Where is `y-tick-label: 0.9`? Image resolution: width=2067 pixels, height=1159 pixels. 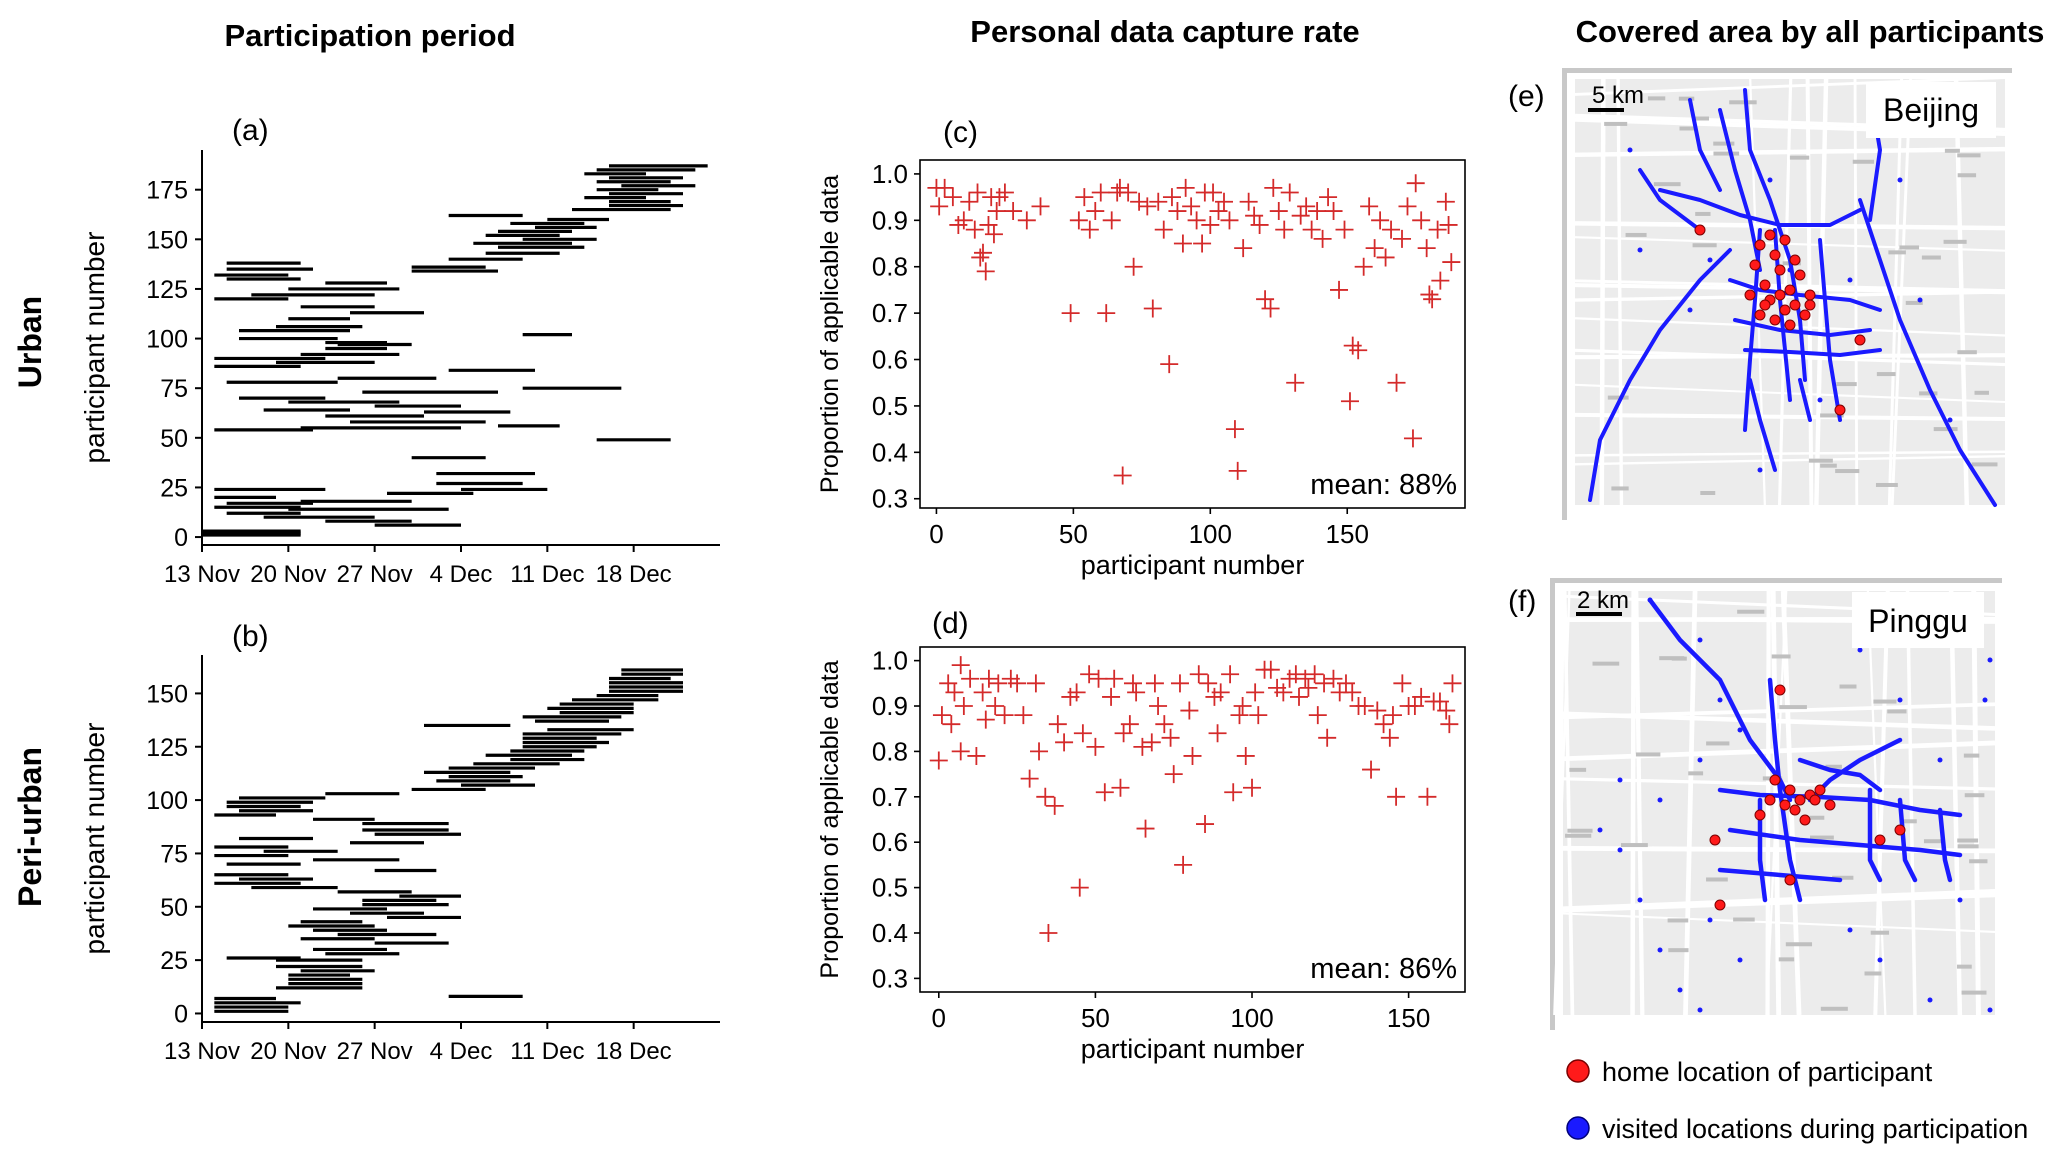 y-tick-label: 0.9 is located at coordinates (890, 220).